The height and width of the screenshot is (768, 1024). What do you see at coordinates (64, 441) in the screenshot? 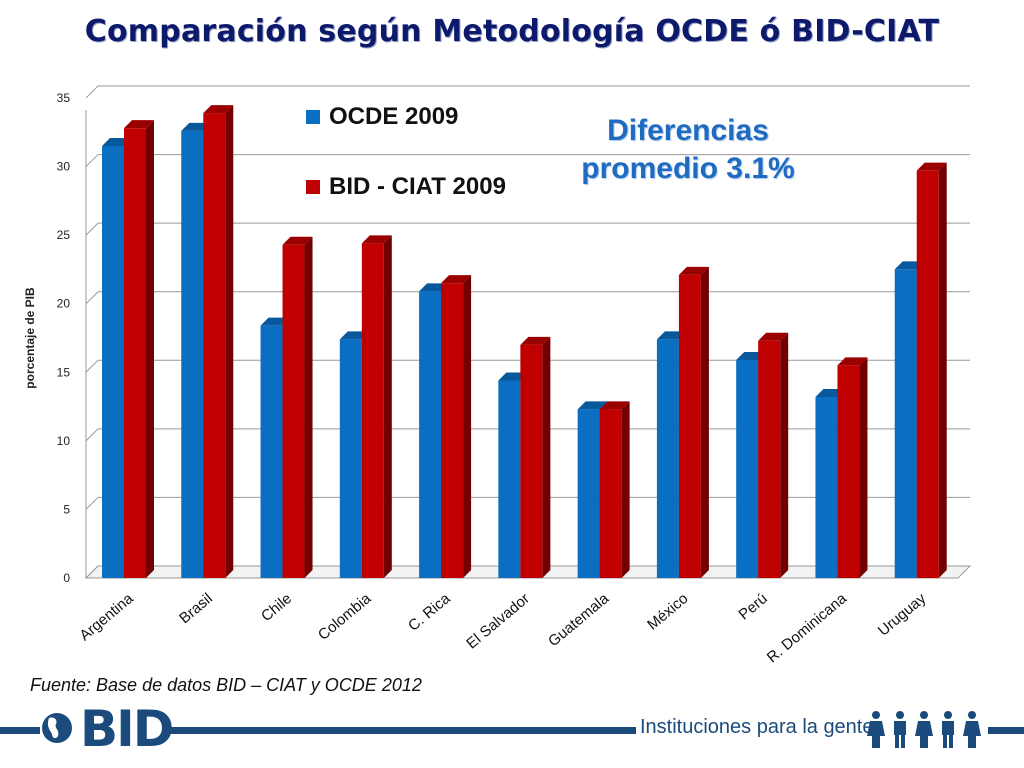
I see `y-tick-label: 10` at bounding box center [64, 441].